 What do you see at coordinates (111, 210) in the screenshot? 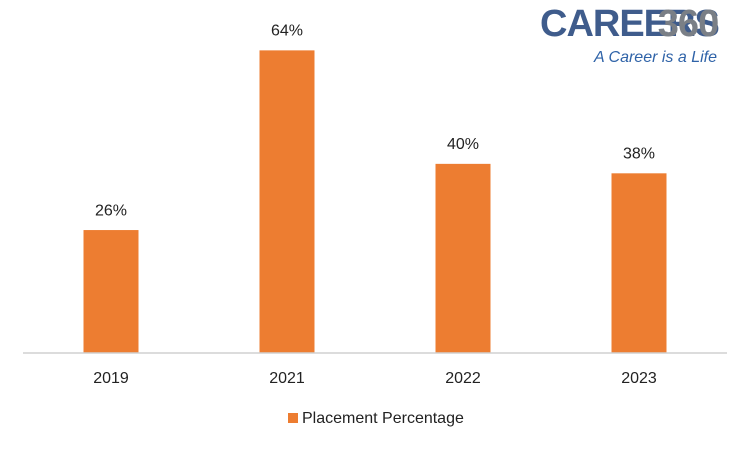
I see `data-label: 26%` at bounding box center [111, 210].